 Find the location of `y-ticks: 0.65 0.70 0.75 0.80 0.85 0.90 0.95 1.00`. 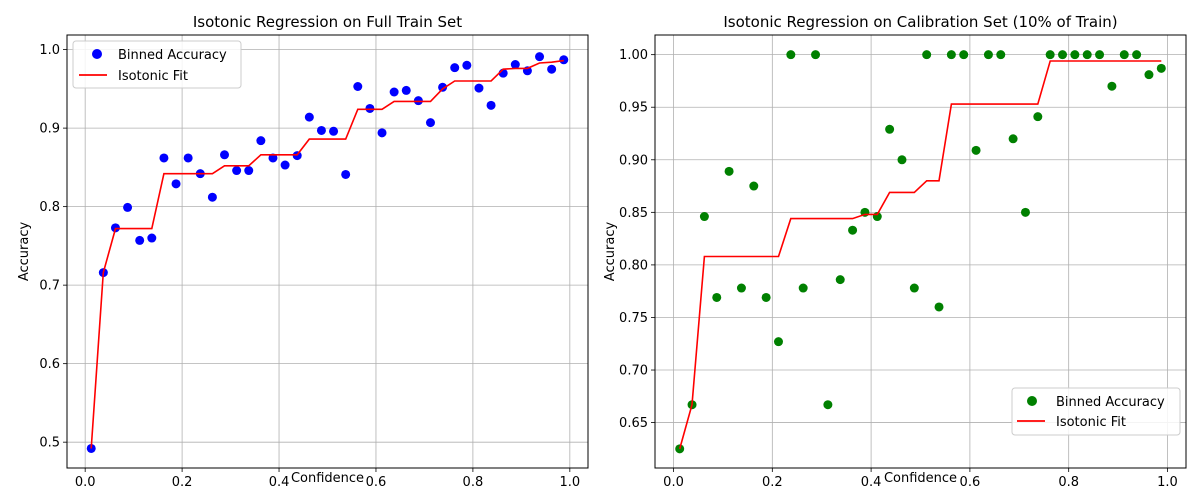

y-ticks: 0.65 0.70 0.75 0.80 0.85 0.90 0.95 1.00 is located at coordinates (637, 239).